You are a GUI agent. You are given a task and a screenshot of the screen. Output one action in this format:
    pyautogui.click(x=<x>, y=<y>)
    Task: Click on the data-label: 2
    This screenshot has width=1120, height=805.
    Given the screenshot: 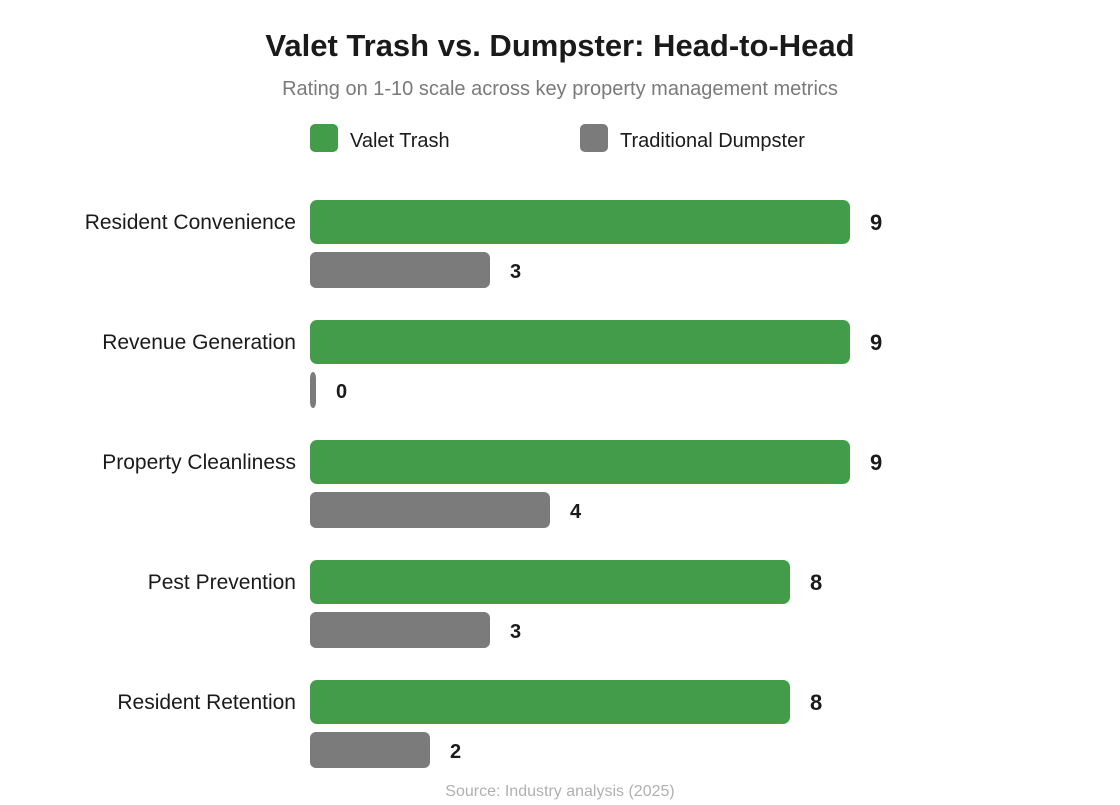 What is the action you would take?
    pyautogui.click(x=455, y=752)
    